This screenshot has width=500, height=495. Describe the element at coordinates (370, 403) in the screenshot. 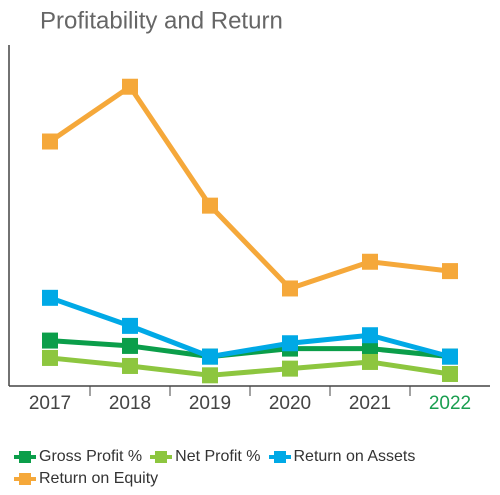

I see `x-tick-label: 2021` at that location.